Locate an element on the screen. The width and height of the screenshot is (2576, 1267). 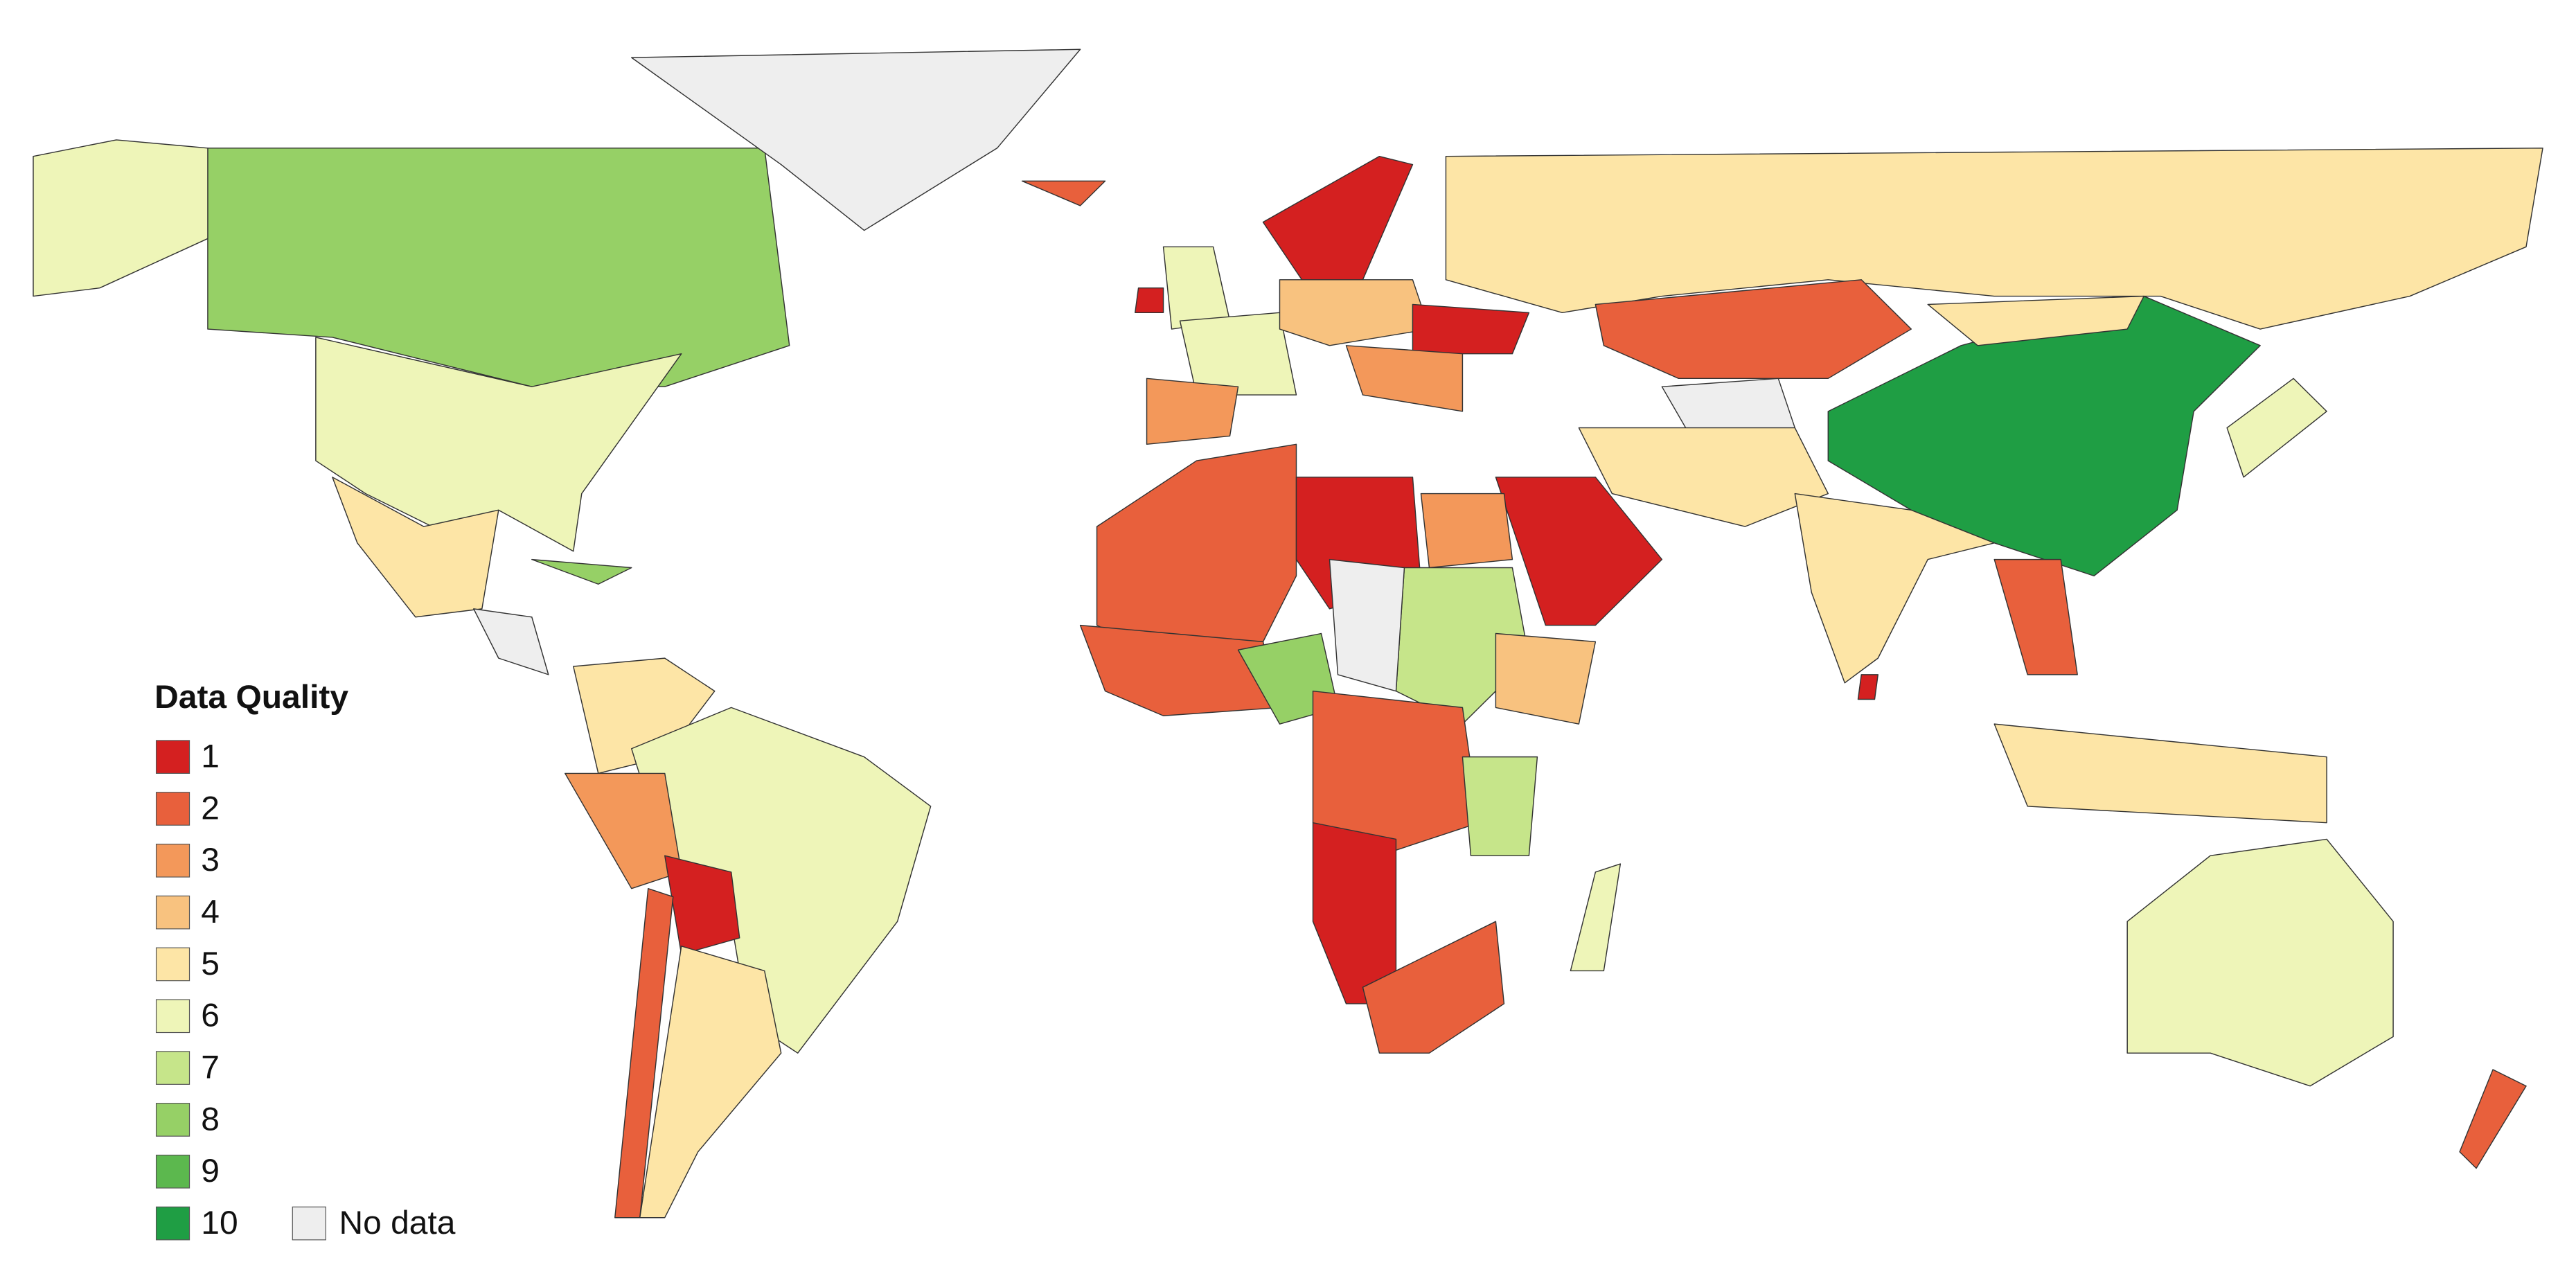
legend-label: 1 is located at coordinates (210, 756).